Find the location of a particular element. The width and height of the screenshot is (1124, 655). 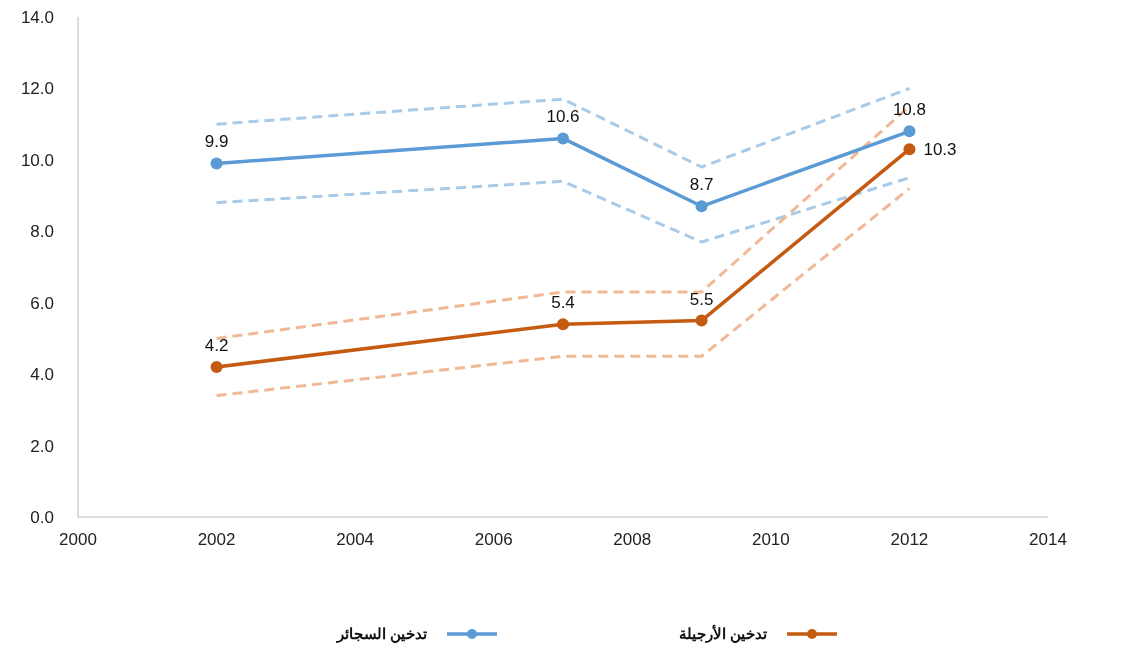

data-label: 5.5 is located at coordinates (701, 299).